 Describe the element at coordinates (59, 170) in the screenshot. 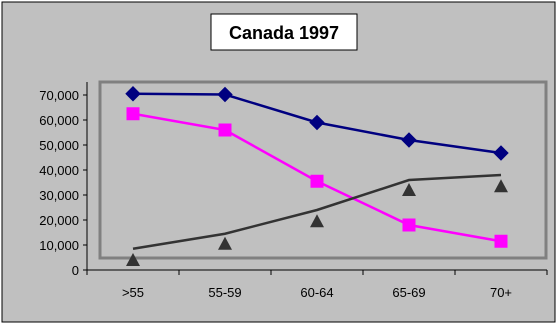

I see `y-tick-label: 40,000` at that location.